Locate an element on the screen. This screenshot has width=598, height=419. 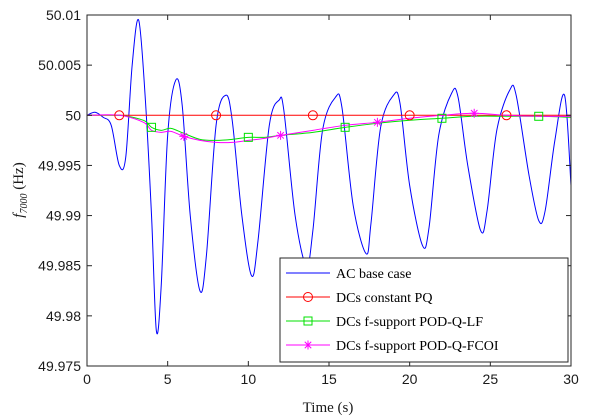
y-tick-label-4: 49.99 is located at coordinates (63, 216).